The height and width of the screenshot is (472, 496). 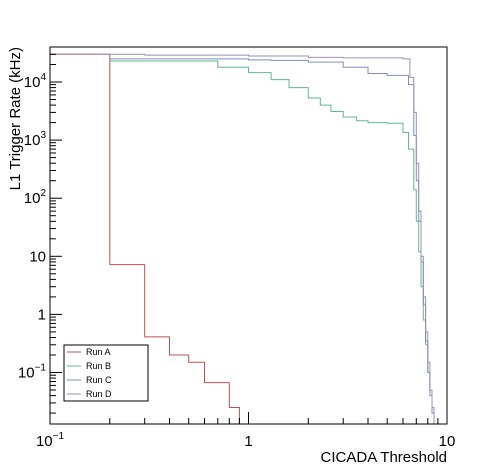 What do you see at coordinates (35, 197) in the screenshot?
I see `y-tick-label: 10²` at bounding box center [35, 197].